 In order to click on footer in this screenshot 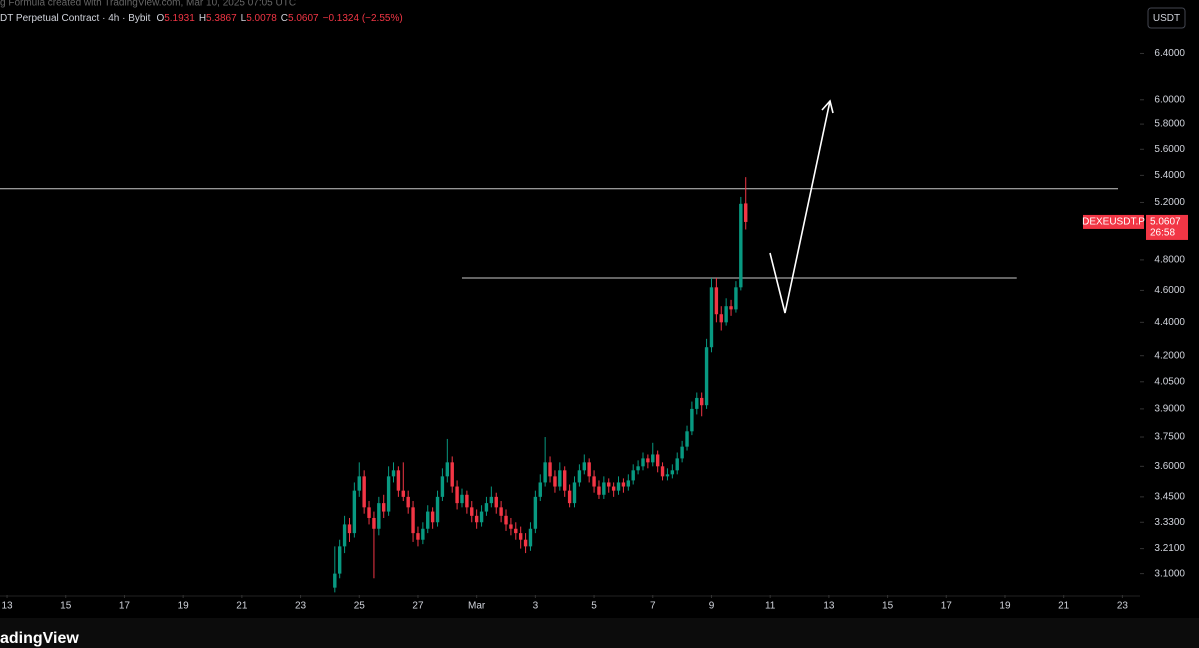, I will do `click(599, 633)`.